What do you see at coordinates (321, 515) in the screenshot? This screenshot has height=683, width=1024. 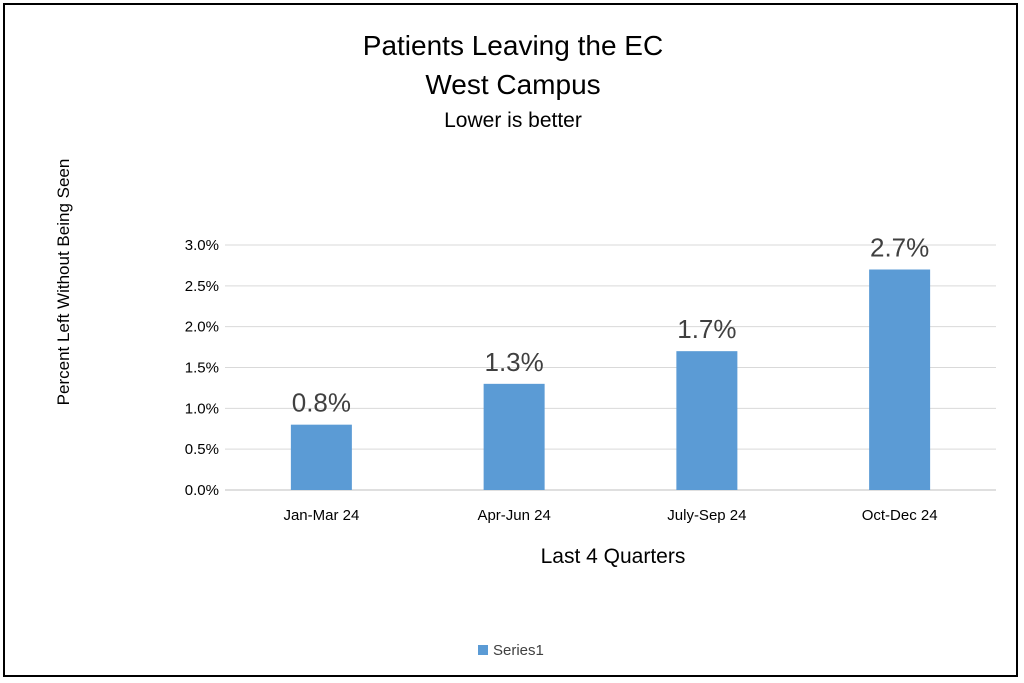 I see `x-tick-label: Jan-Mar 24` at bounding box center [321, 515].